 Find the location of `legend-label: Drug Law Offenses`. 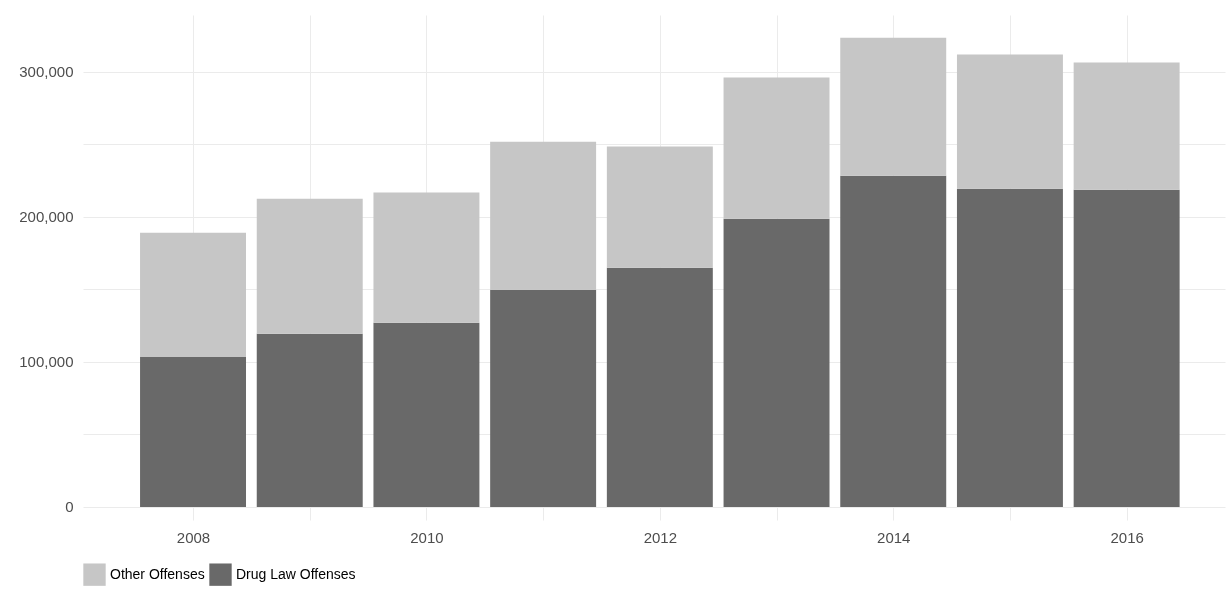

legend-label: Drug Law Offenses is located at coordinates (296, 573).